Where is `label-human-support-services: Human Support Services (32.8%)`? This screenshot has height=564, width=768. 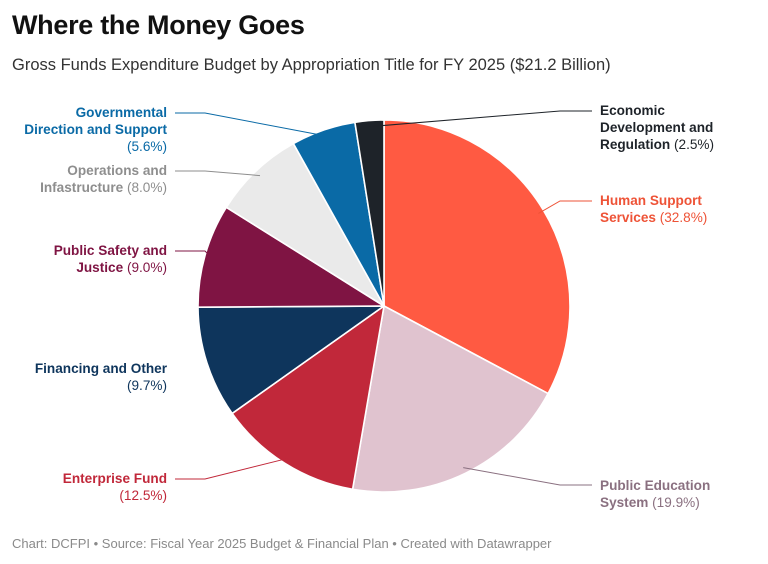 label-human-support-services: Human Support Services (32.8%) is located at coordinates (653, 209).